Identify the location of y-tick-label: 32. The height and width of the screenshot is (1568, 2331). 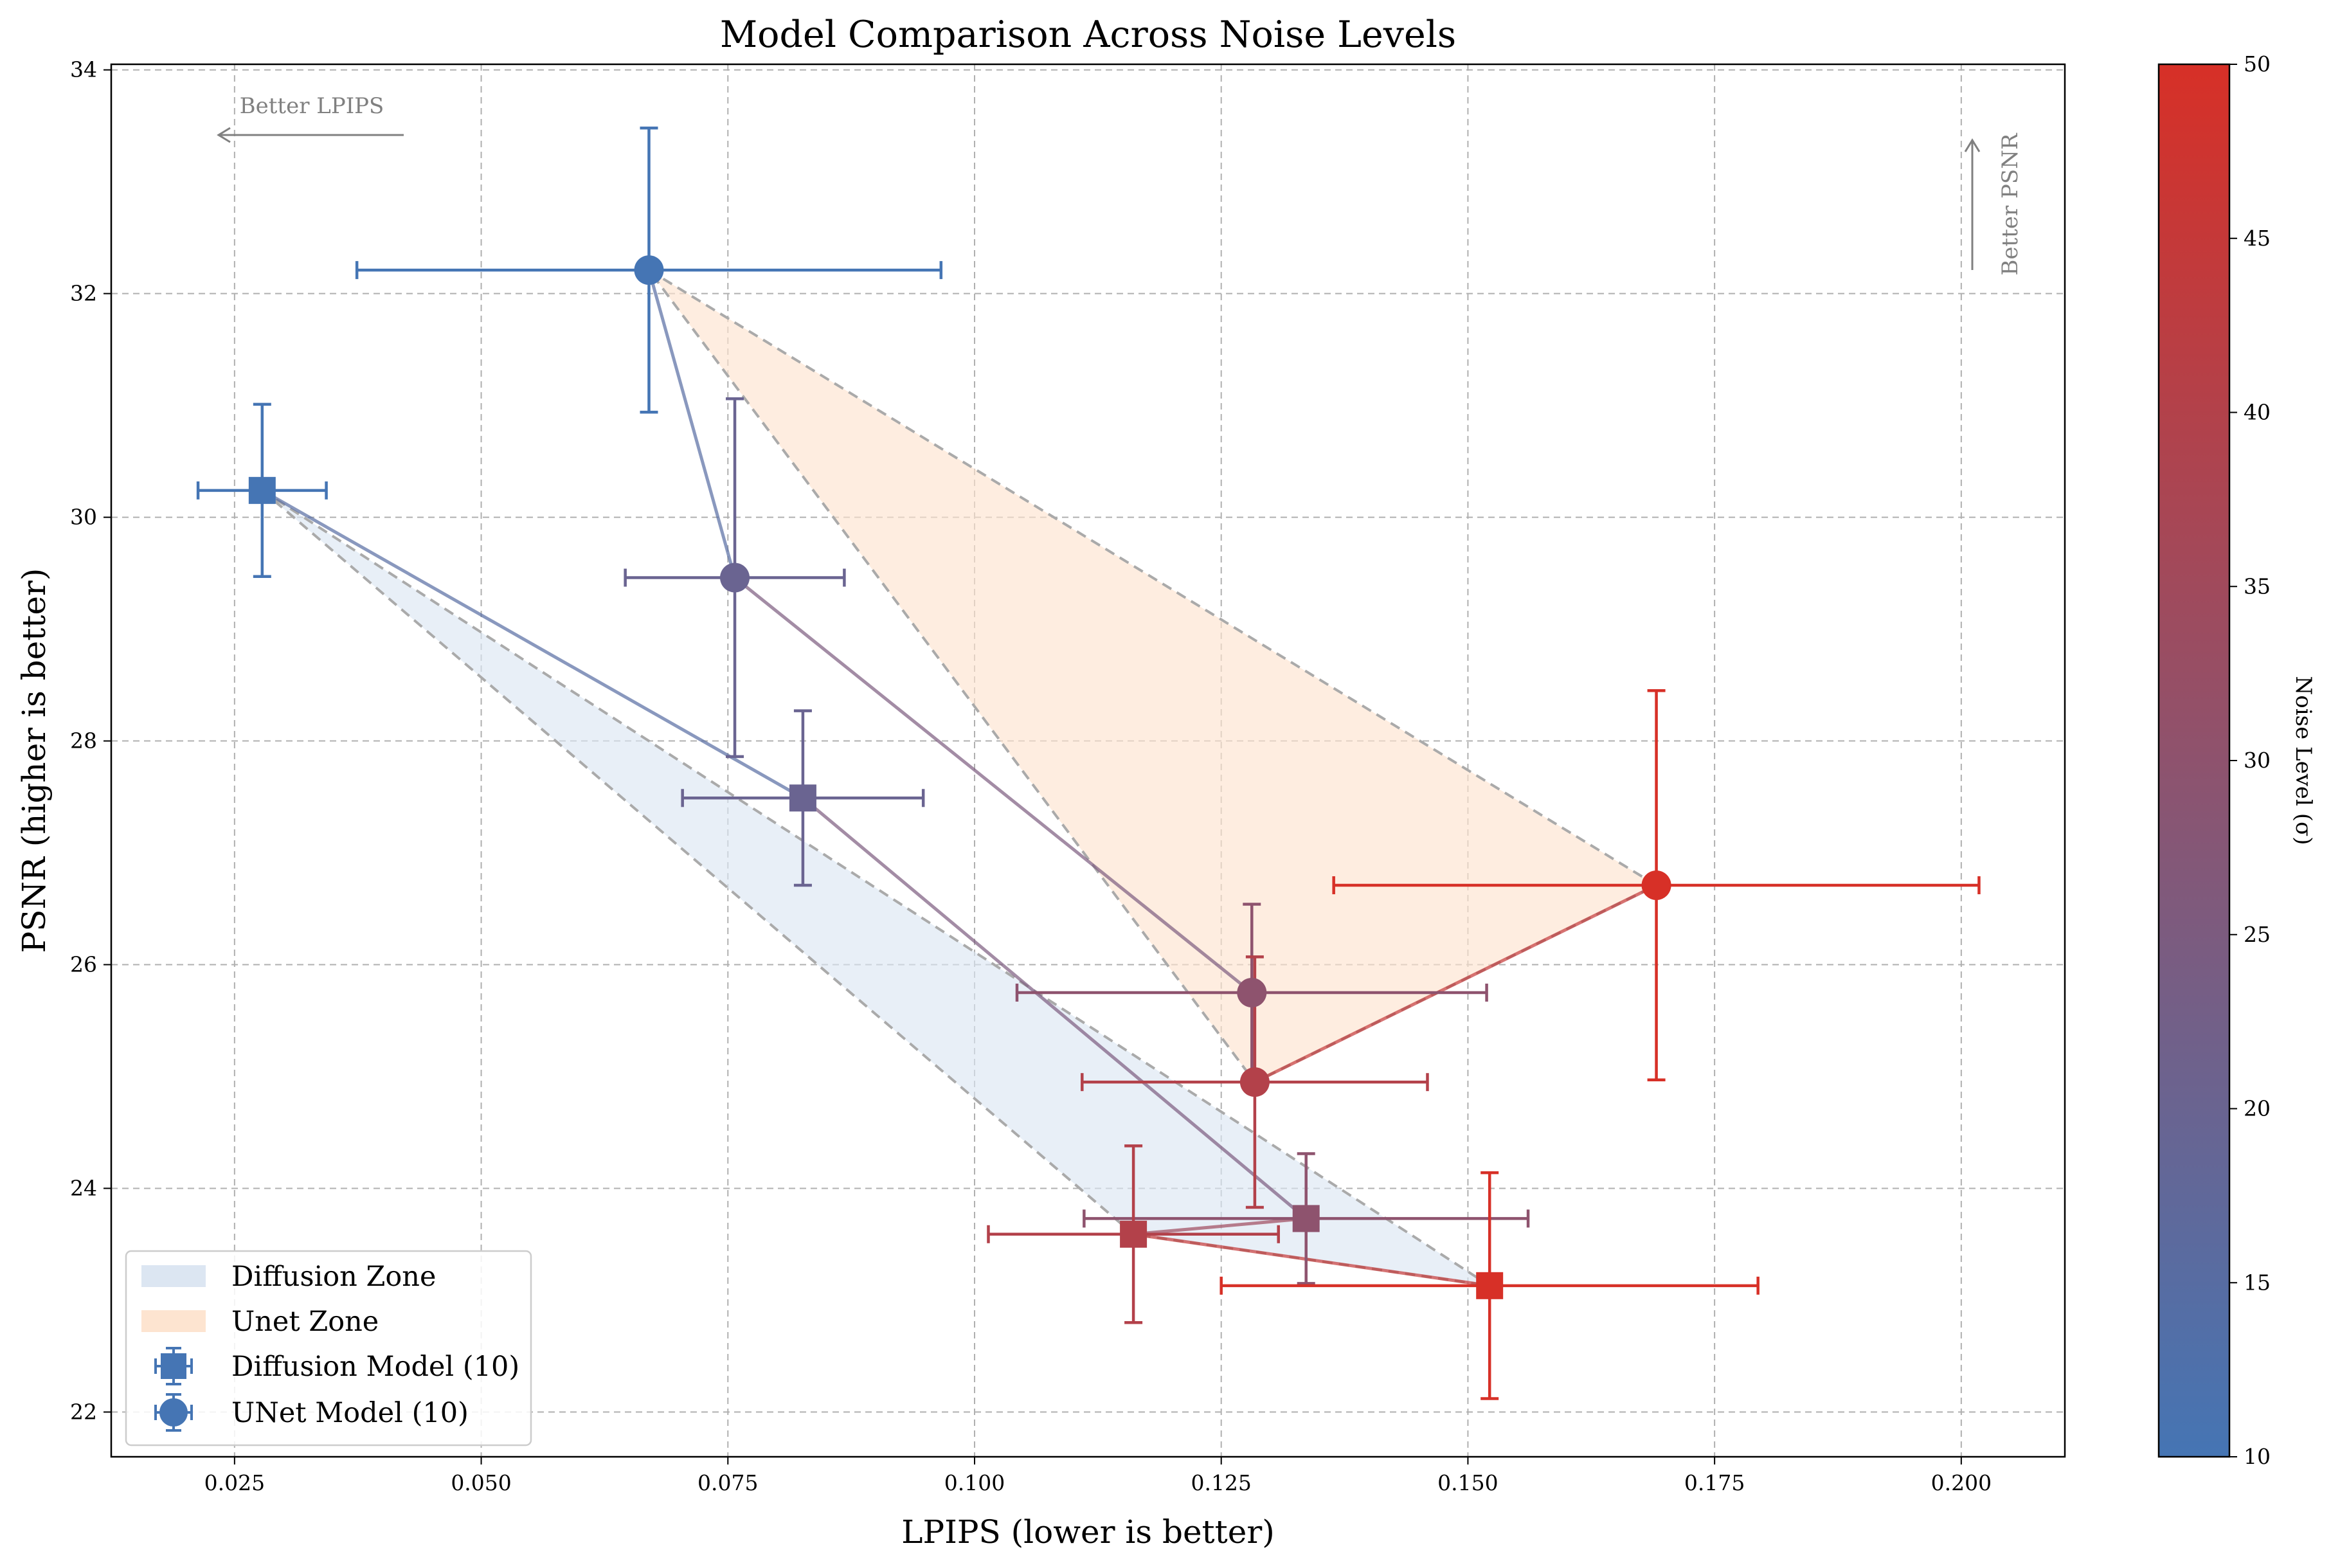
(83, 293).